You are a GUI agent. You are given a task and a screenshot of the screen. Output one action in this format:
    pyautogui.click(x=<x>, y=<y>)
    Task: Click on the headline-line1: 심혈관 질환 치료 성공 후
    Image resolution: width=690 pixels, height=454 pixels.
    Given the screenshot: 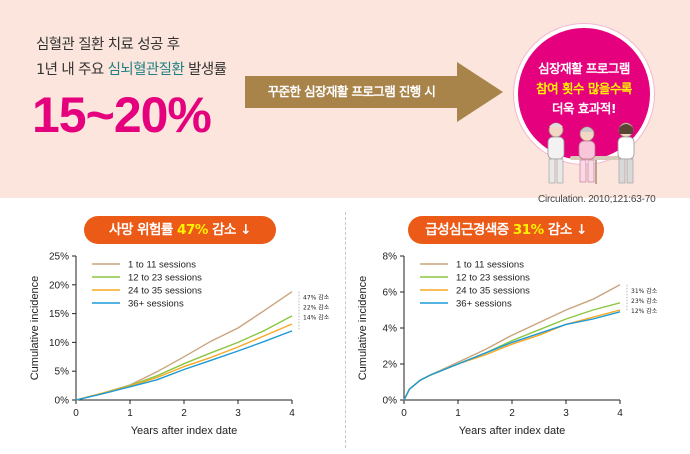 What is the action you would take?
    pyautogui.click(x=108, y=45)
    